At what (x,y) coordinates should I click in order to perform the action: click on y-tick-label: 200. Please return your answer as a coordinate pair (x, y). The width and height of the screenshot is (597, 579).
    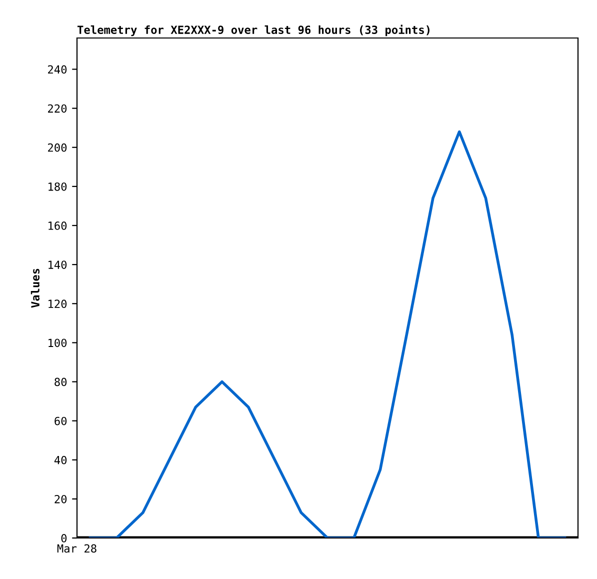
    Looking at the image, I should click on (57, 147).